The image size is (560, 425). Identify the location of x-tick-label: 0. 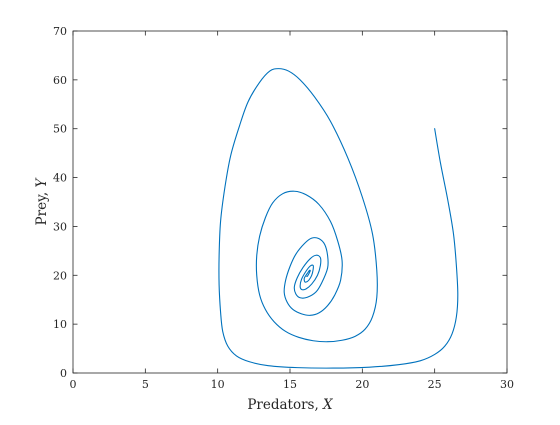
(73, 384).